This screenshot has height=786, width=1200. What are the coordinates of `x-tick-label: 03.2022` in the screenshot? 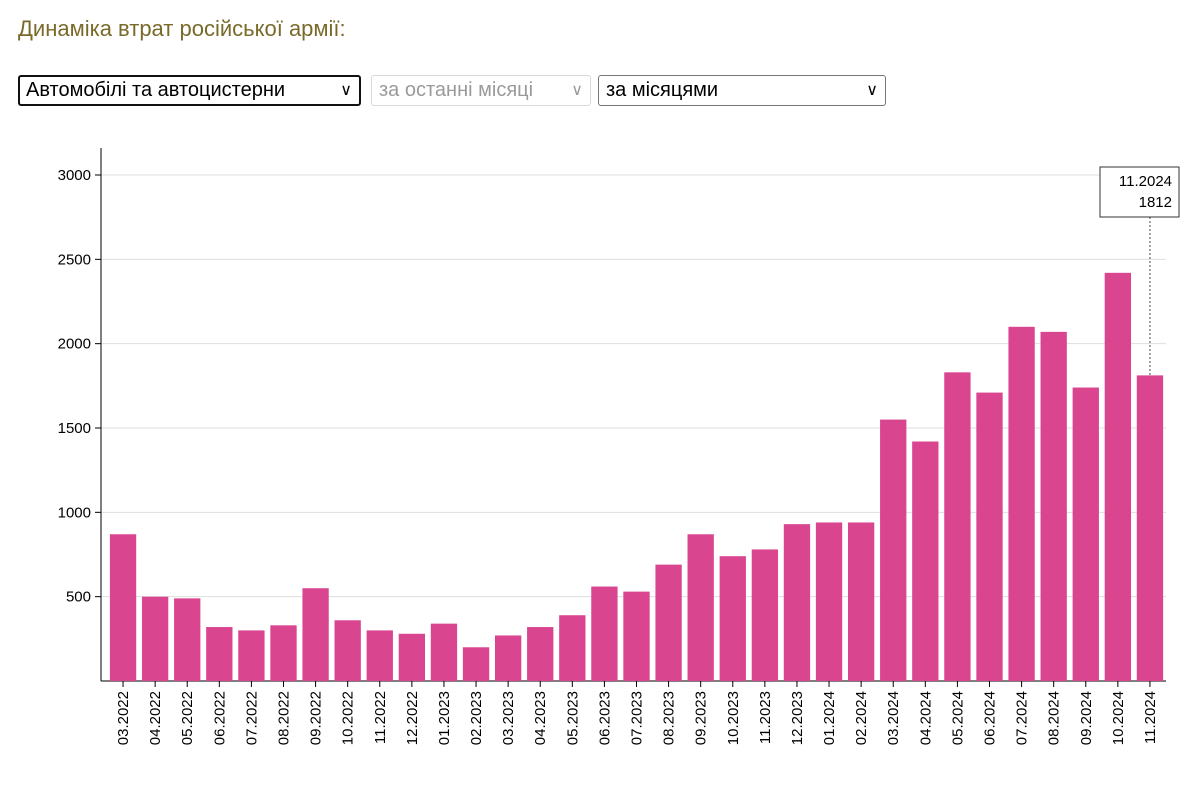 It's located at (123, 718).